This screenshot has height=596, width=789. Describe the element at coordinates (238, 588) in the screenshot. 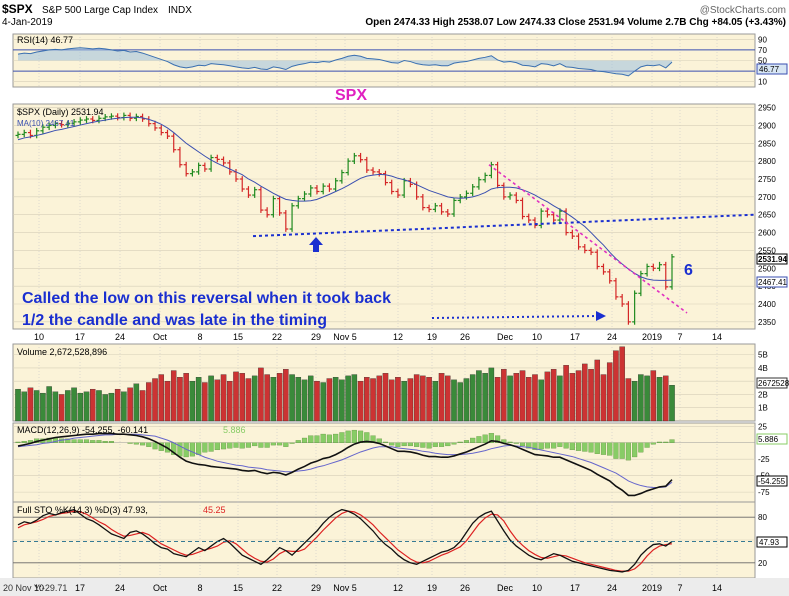

I see `x-tick-label-bottom: 15` at that location.